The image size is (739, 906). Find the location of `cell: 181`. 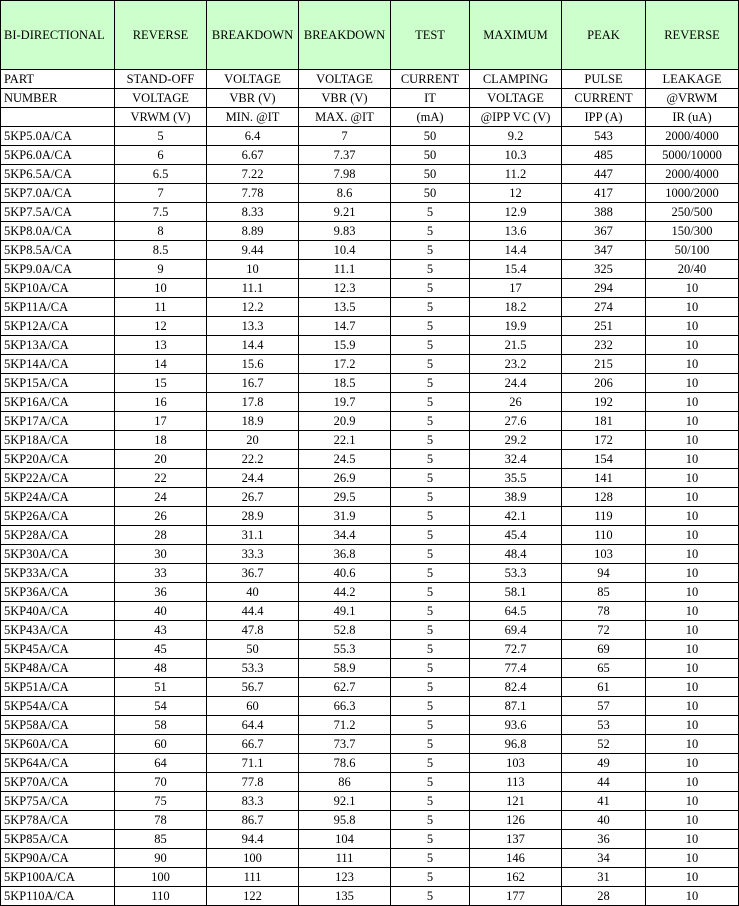

cell: 181 is located at coordinates (604, 421).